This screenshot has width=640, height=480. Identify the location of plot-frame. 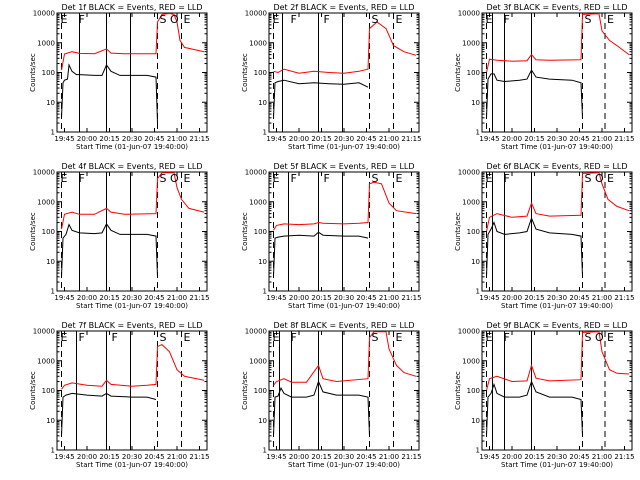
(132, 390).